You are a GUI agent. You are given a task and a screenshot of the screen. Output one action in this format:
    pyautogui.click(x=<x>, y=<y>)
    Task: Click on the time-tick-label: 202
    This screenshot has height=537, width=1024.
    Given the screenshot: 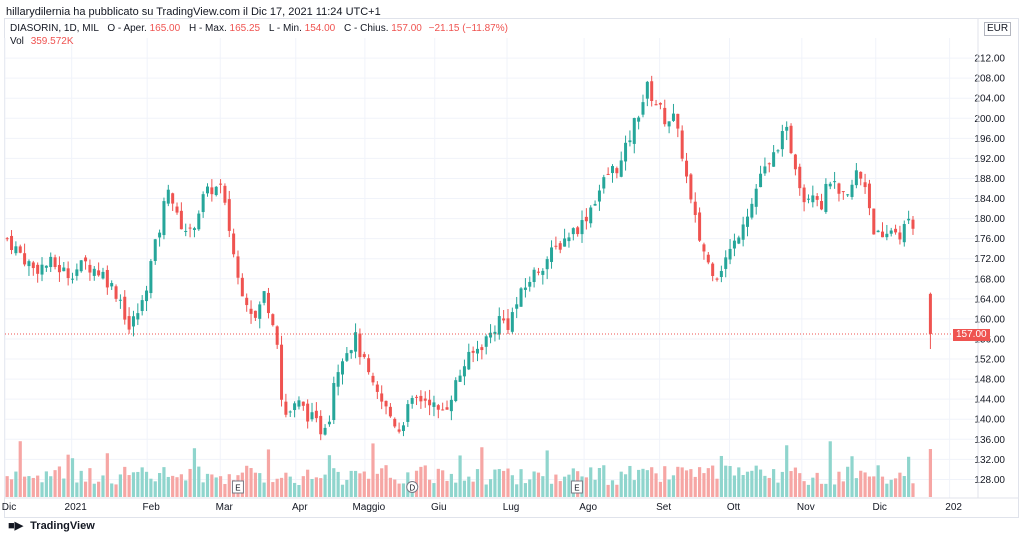 What is the action you would take?
    pyautogui.click(x=953, y=507)
    